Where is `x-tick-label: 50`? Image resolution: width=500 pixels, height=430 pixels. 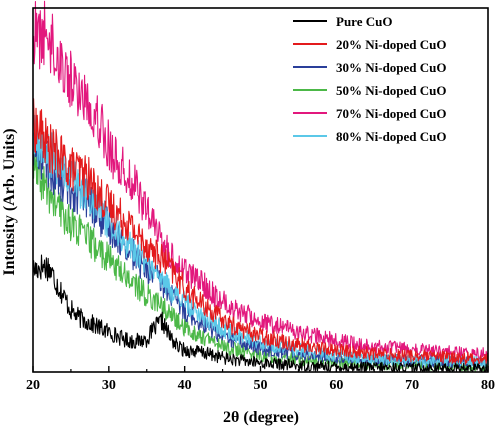 x-tick-label: 50 is located at coordinates (261, 385).